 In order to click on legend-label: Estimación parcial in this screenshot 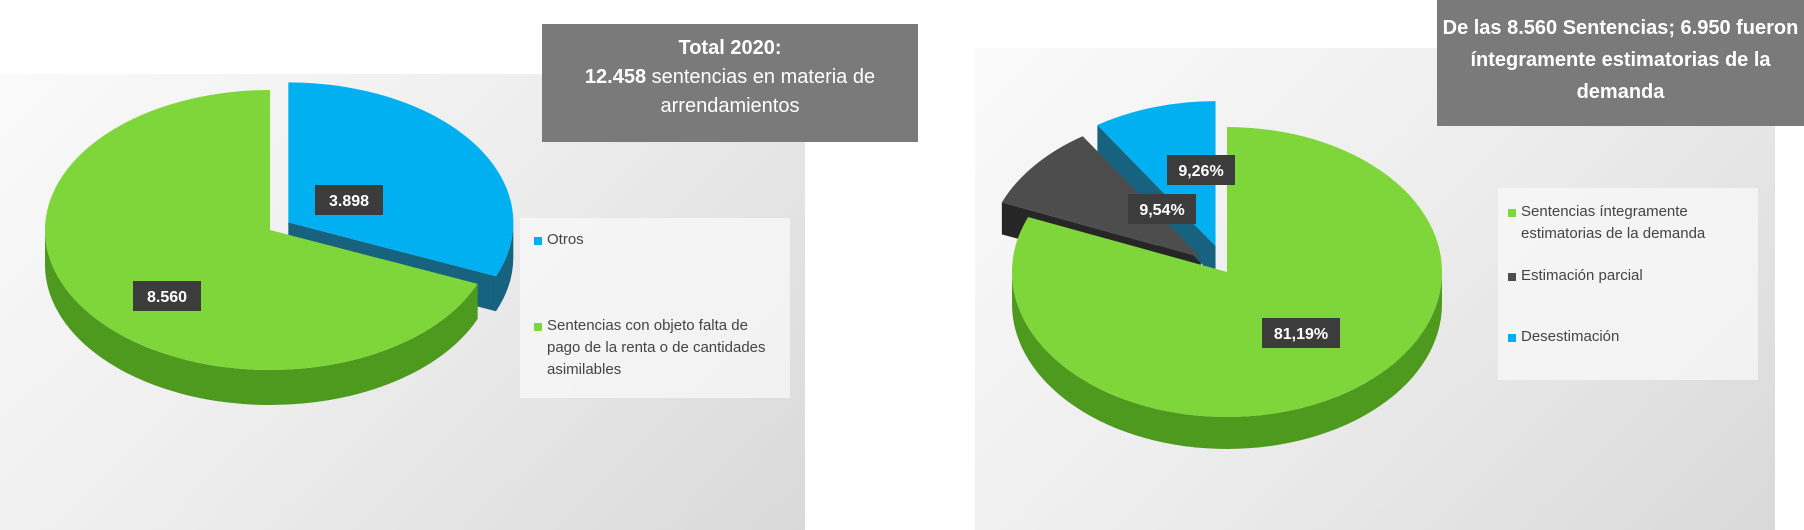, I will do `click(1582, 275)`.